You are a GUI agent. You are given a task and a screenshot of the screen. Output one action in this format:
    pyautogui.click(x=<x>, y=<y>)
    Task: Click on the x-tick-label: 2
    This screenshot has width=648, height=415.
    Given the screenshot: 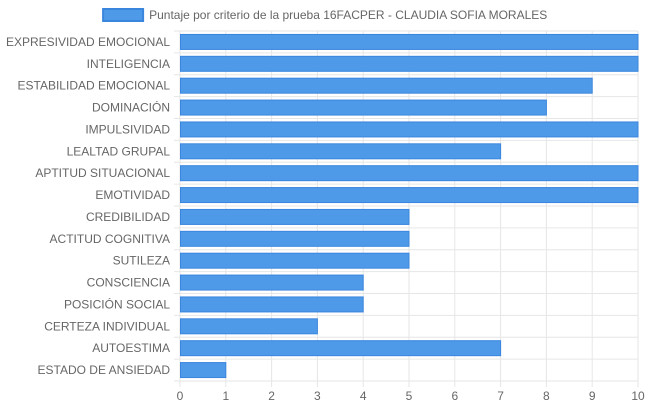 What is the action you would take?
    pyautogui.click(x=271, y=396)
    